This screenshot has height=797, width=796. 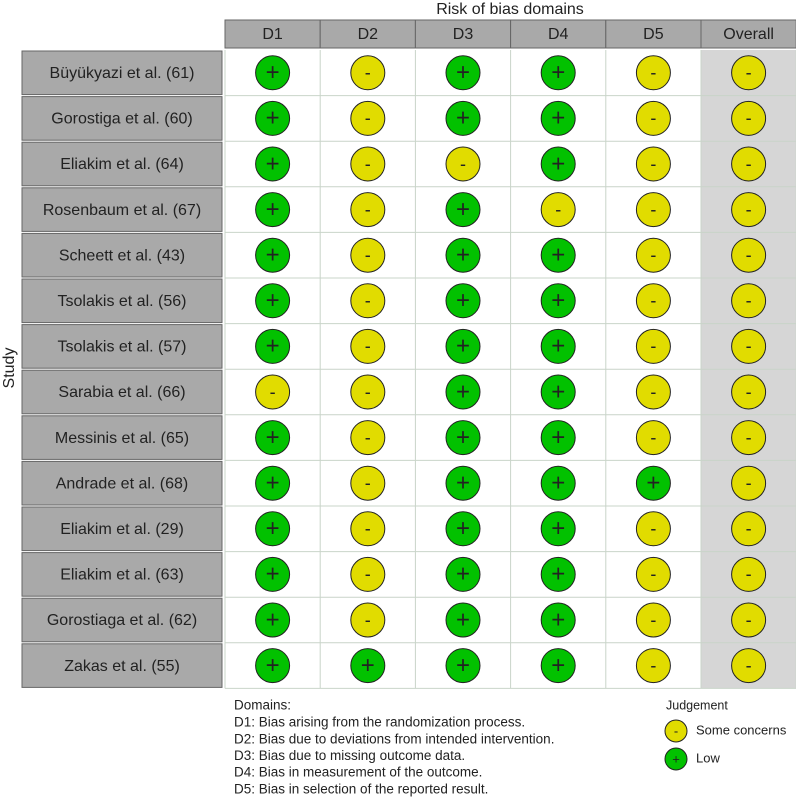 I want to click on column-label: D1, so click(x=272, y=34).